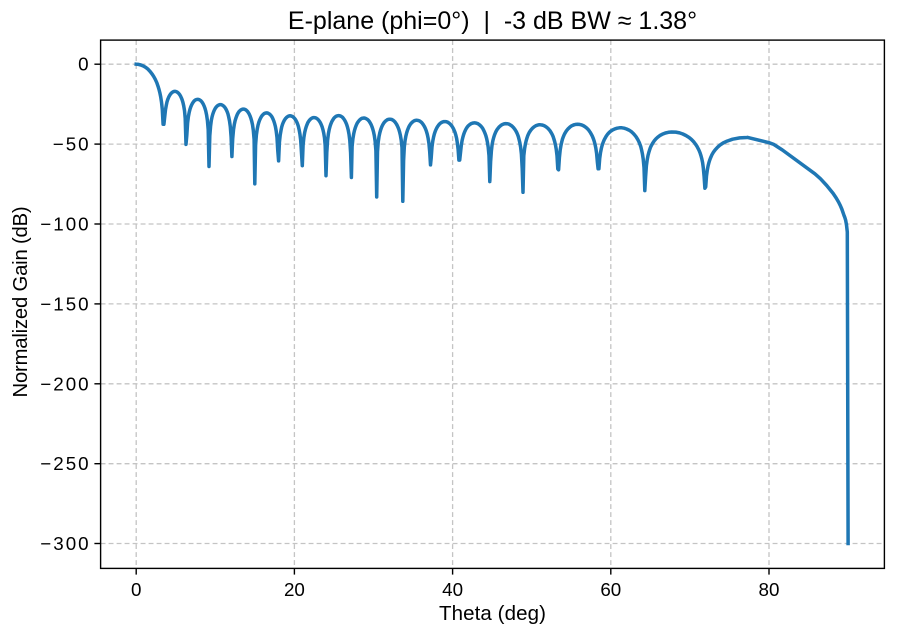  I want to click on svg-text: −150, so click(65, 303).